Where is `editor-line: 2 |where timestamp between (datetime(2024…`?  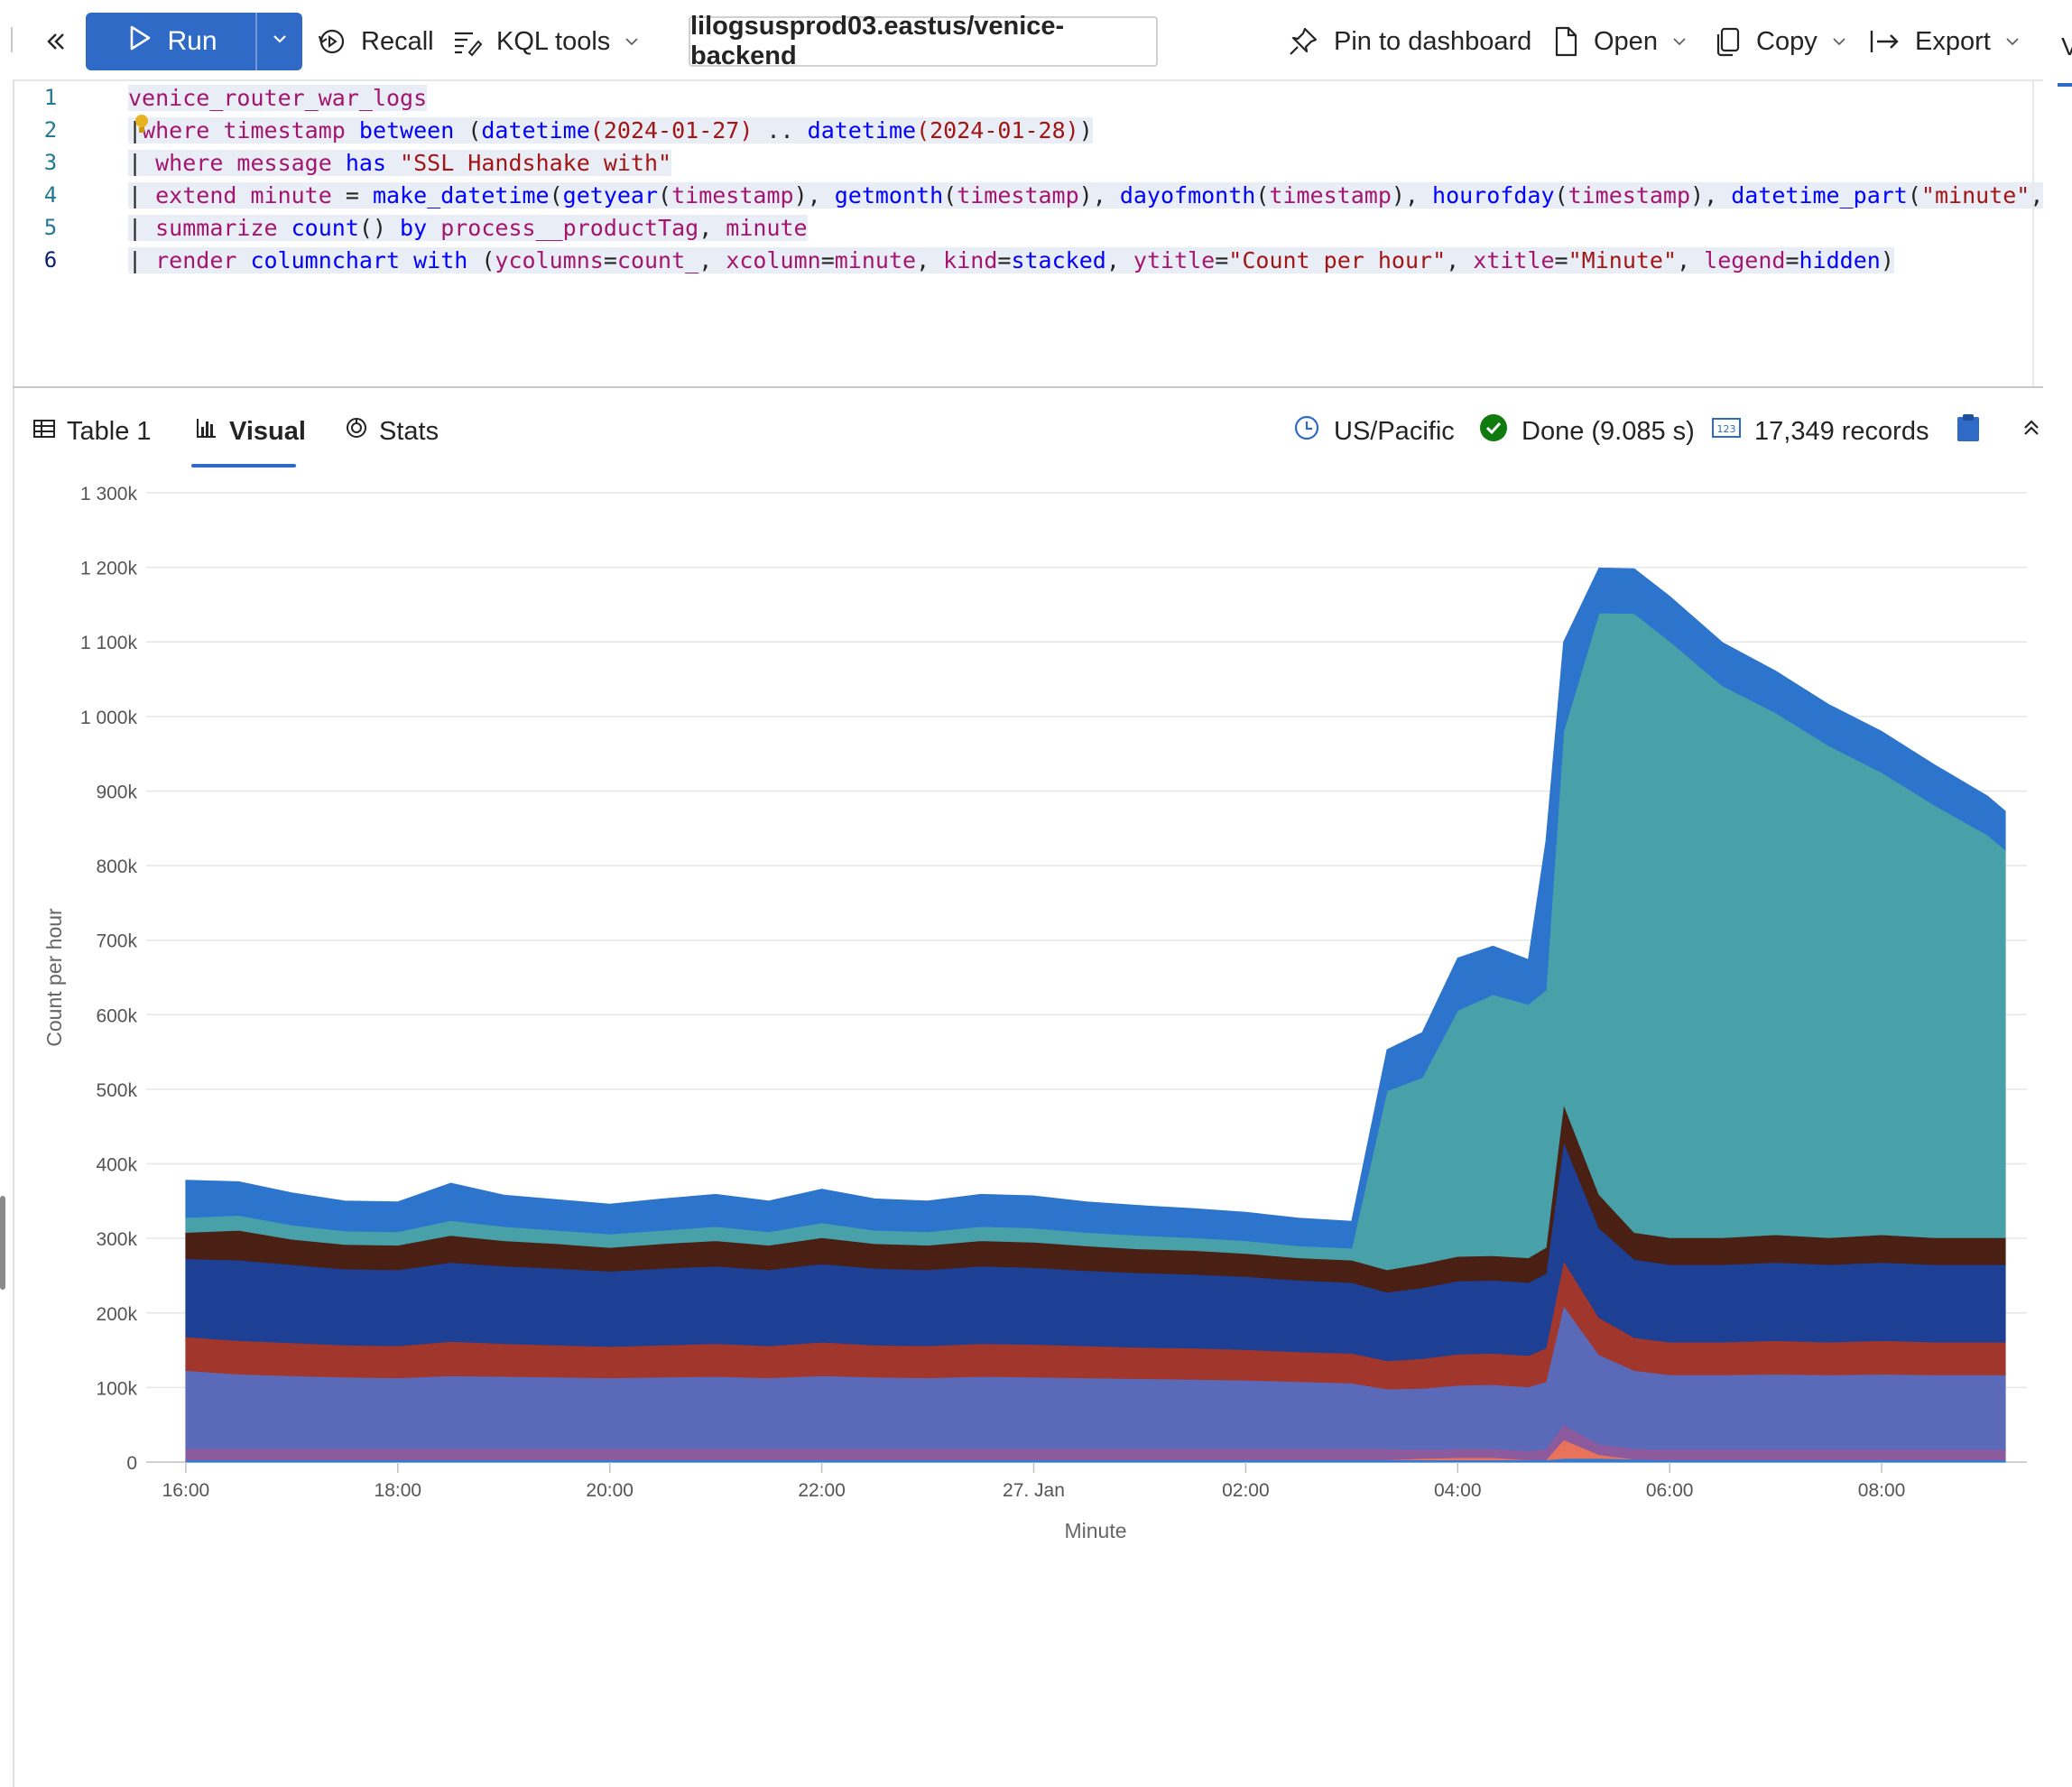 editor-line: 2 |where timestamp between (datetime(2024… is located at coordinates (1023, 130).